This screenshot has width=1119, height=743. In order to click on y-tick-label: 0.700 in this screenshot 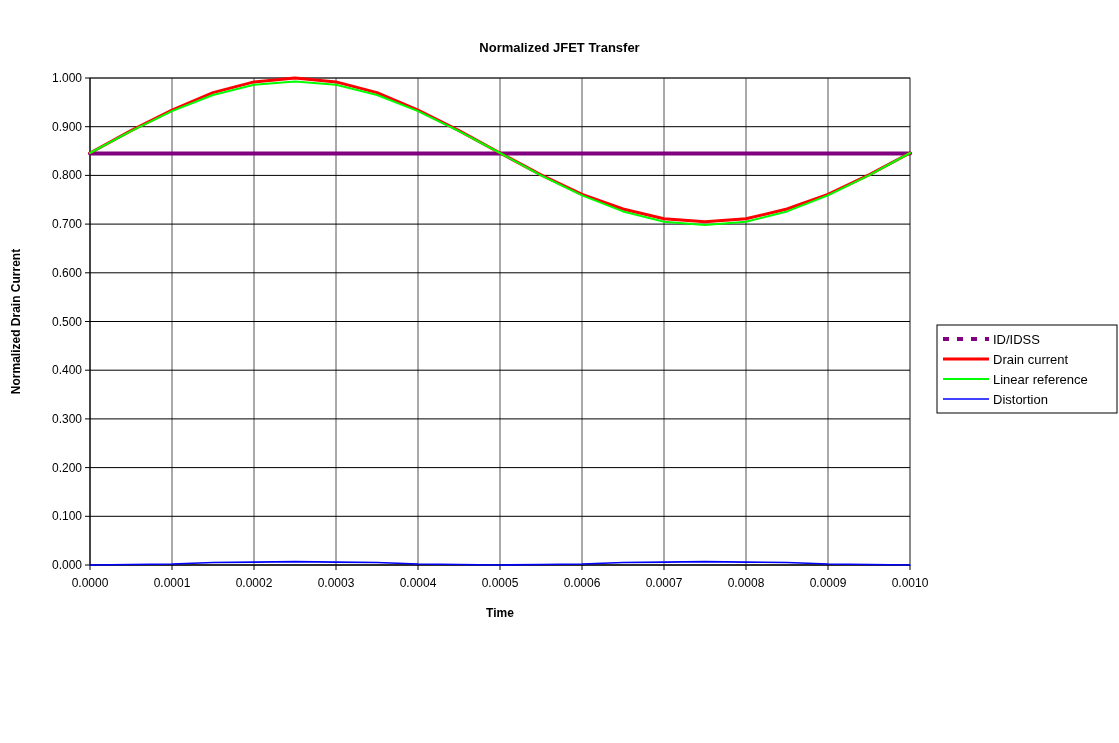, I will do `click(67, 224)`.